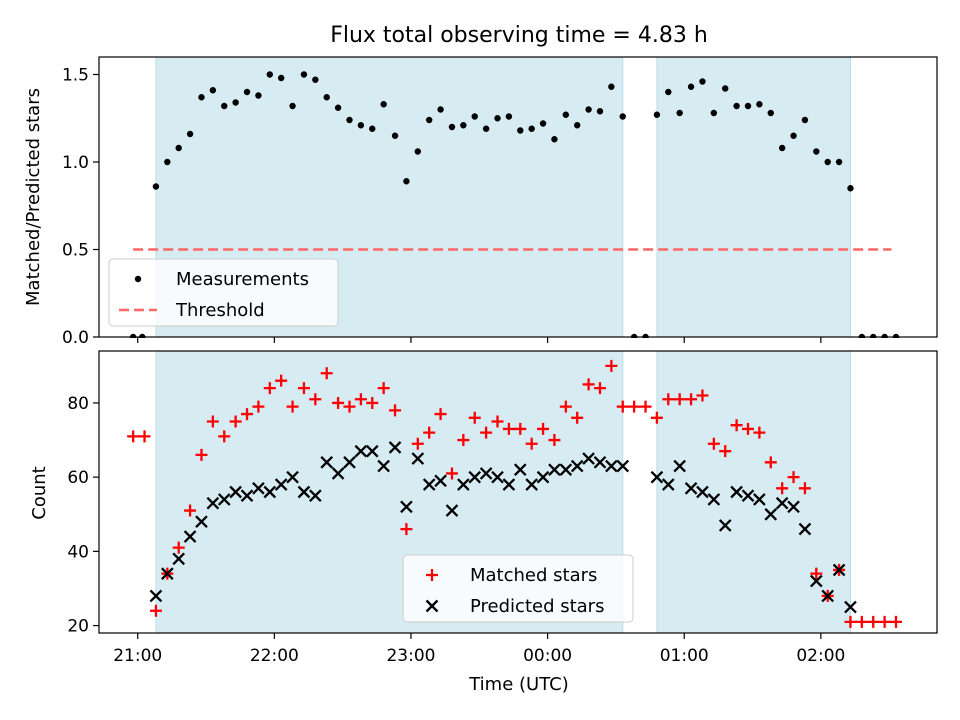 Image resolution: width=960 pixels, height=720 pixels. Describe the element at coordinates (137, 656) in the screenshot. I see `x-tick-label: 21:00` at that location.